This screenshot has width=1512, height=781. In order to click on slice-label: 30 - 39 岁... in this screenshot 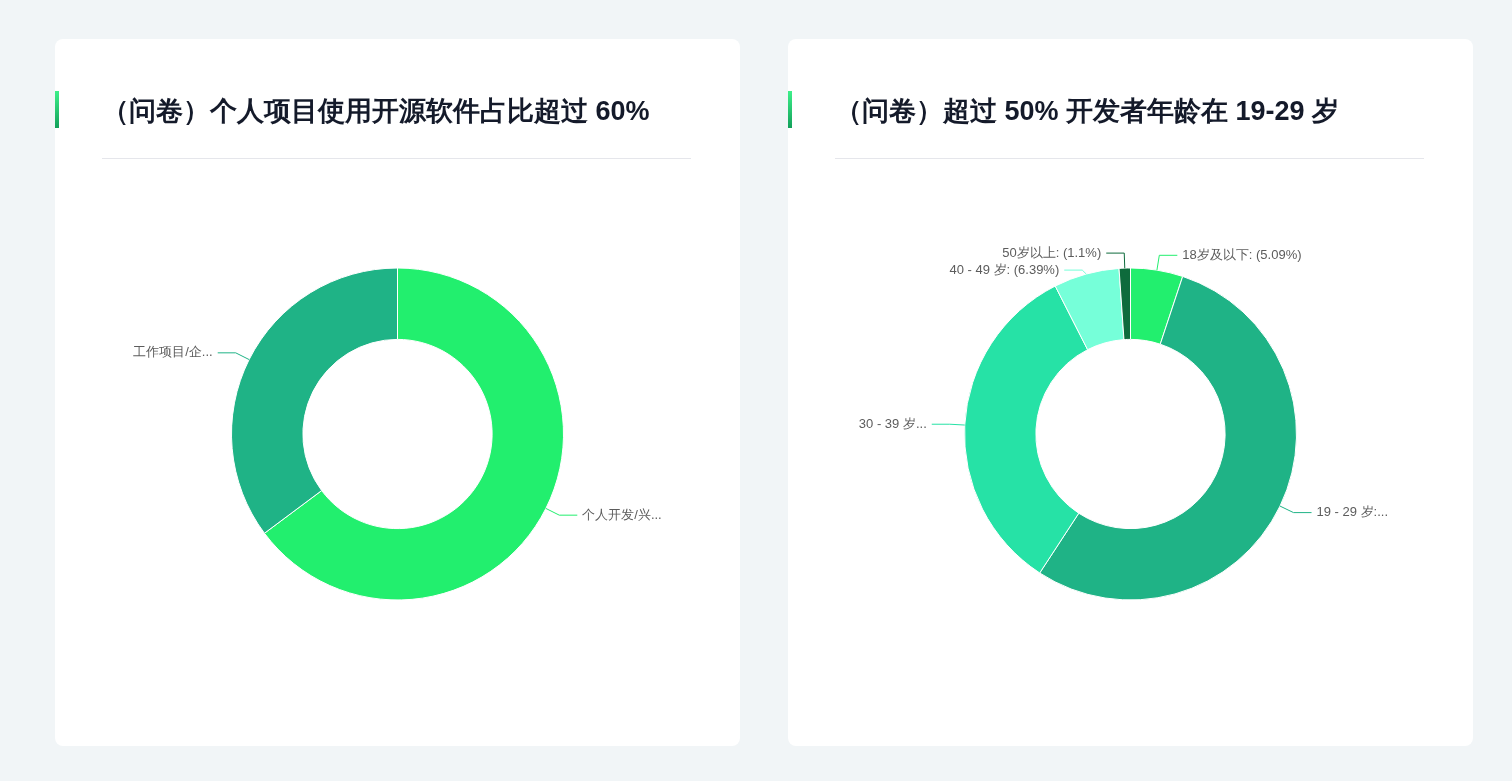, I will do `click(892, 423)`.